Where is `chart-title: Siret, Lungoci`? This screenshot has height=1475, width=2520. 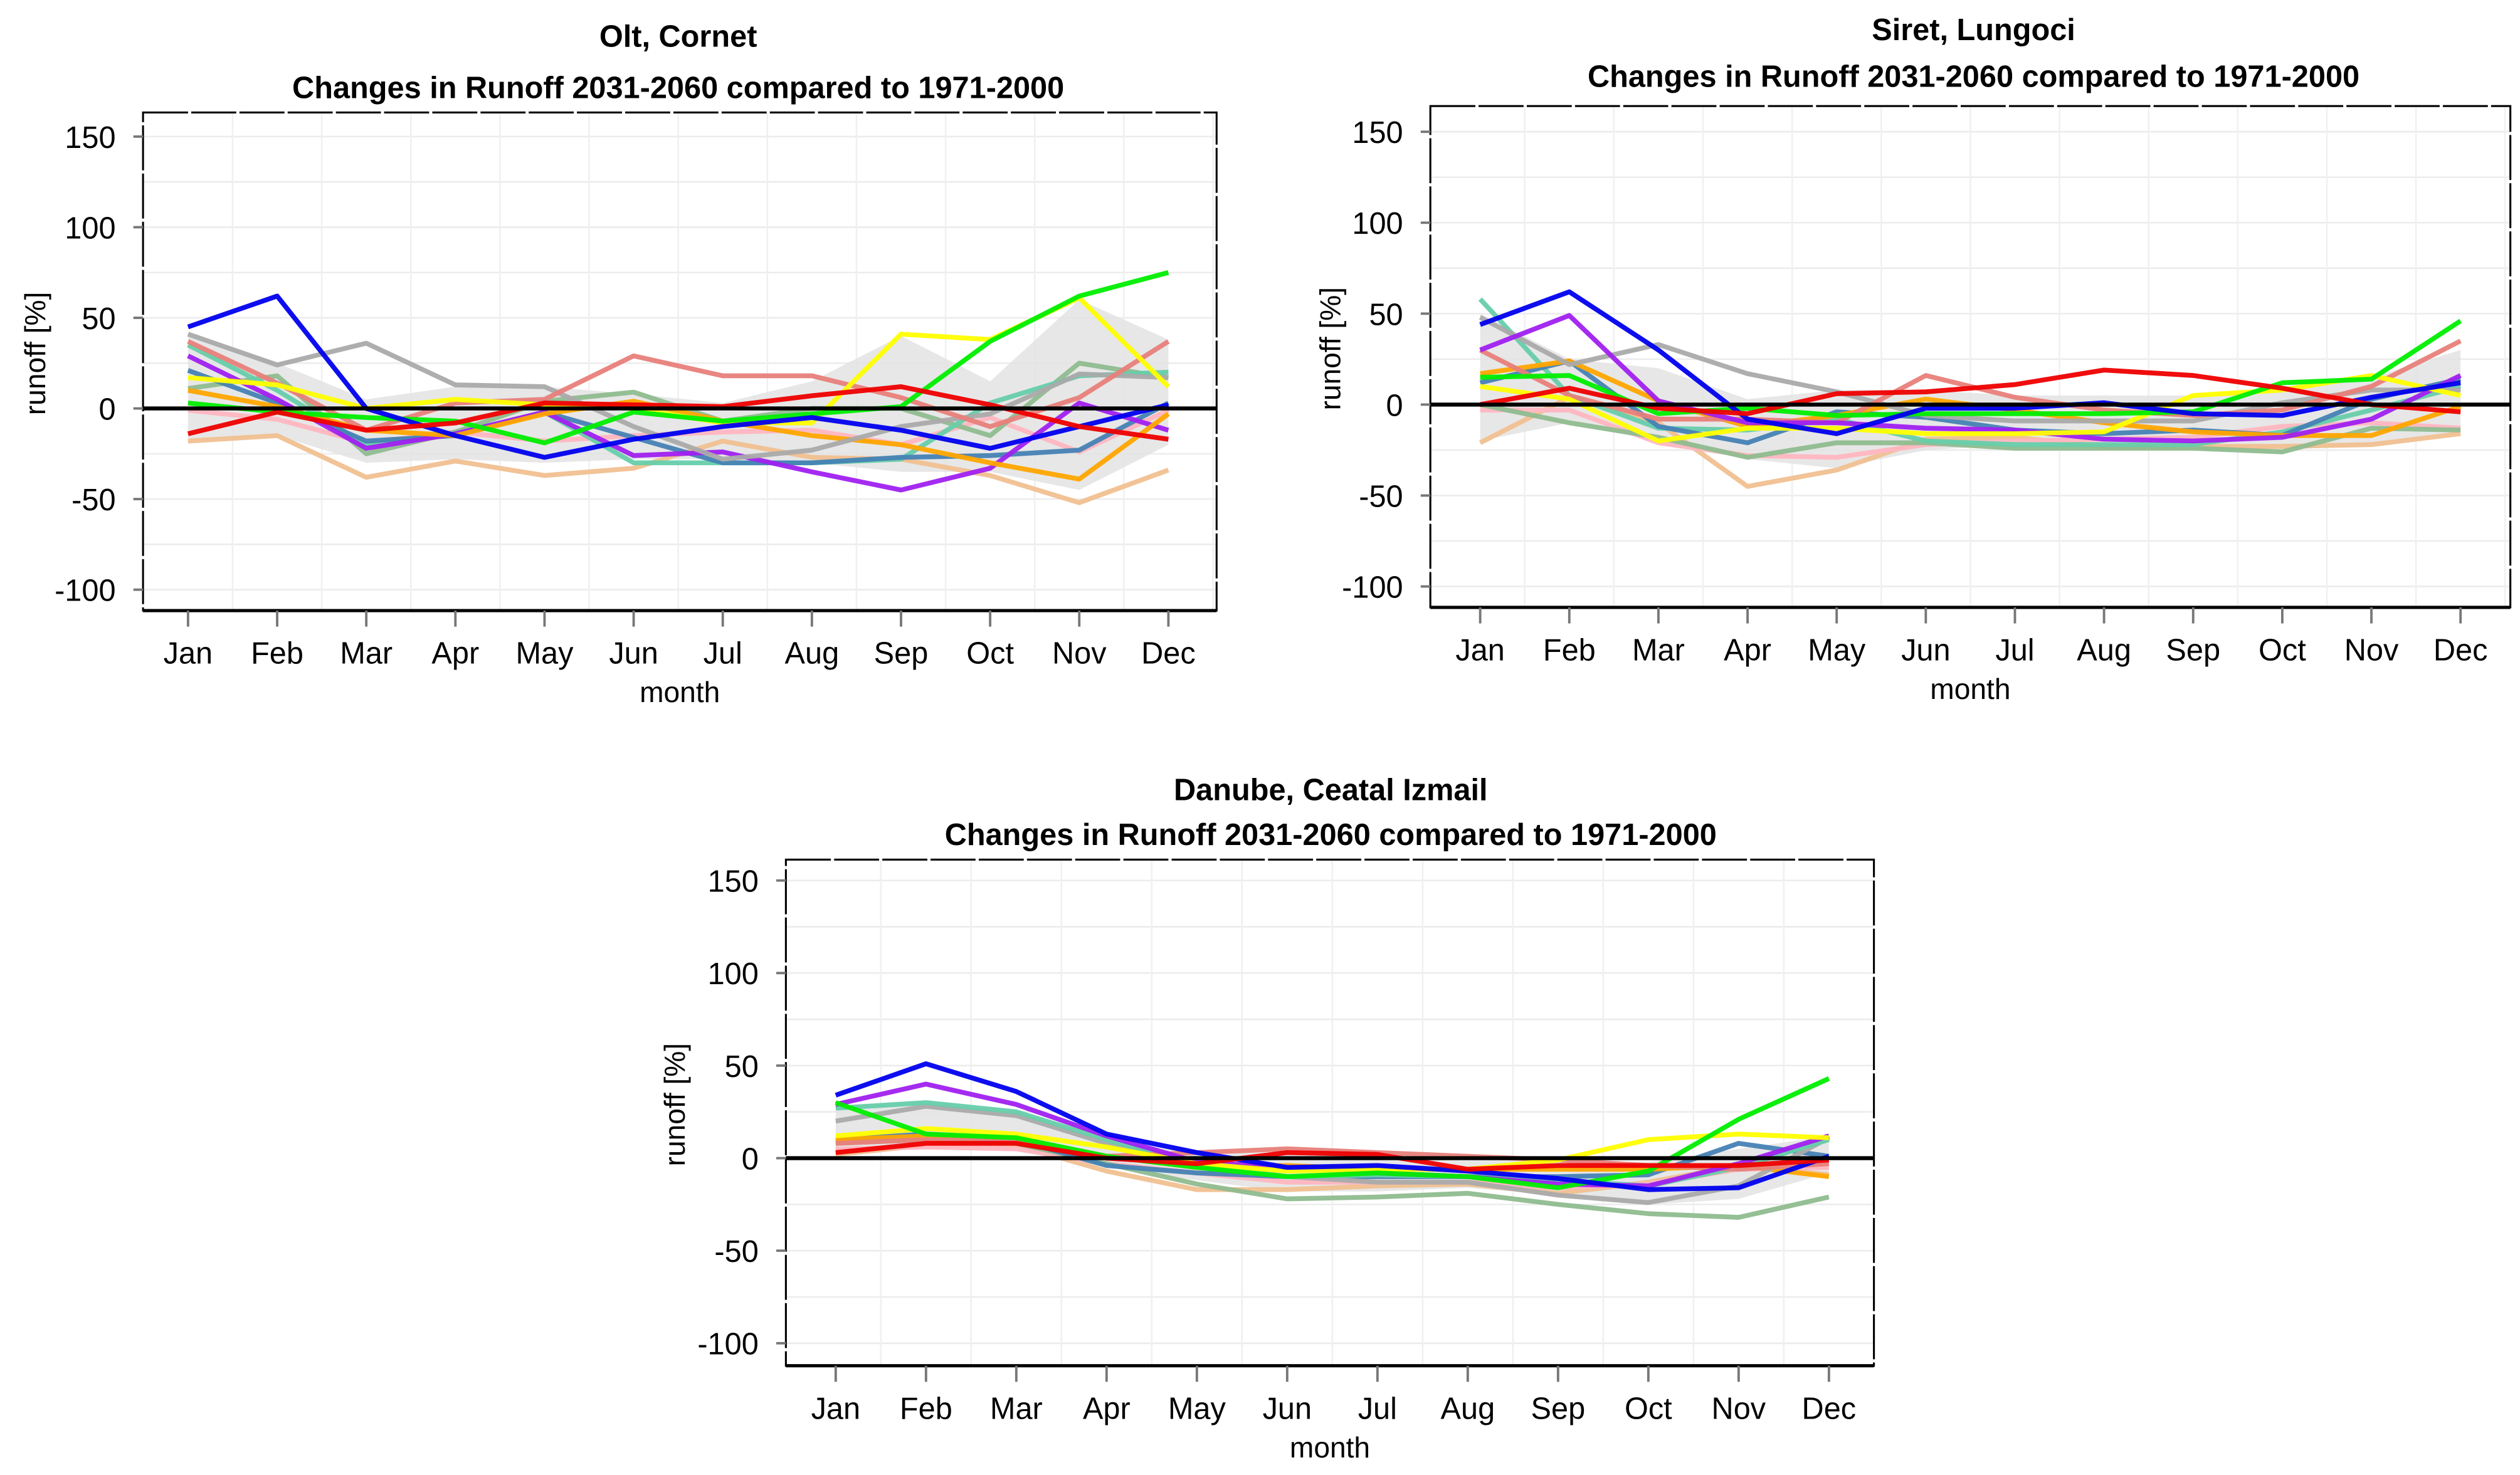
chart-title: Siret, Lungoci is located at coordinates (1973, 30).